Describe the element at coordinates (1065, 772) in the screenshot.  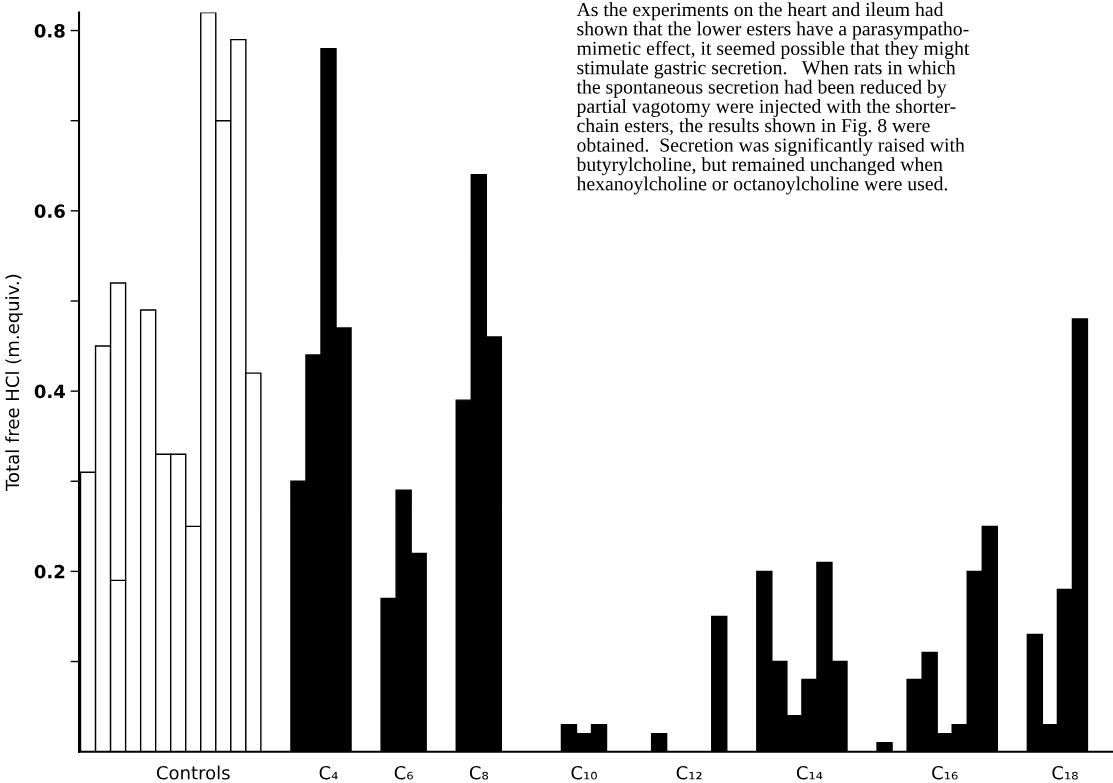
I see `x-tick-label: C₁₈` at that location.